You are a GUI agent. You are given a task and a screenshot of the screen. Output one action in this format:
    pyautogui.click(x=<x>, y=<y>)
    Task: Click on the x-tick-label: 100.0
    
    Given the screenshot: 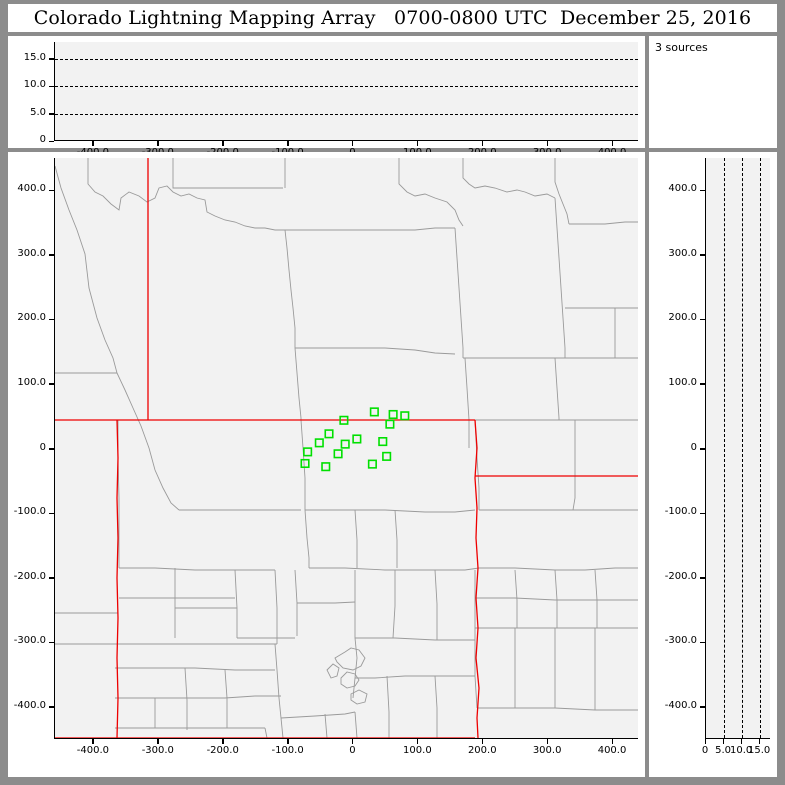 What is the action you would take?
    pyautogui.click(x=417, y=750)
    